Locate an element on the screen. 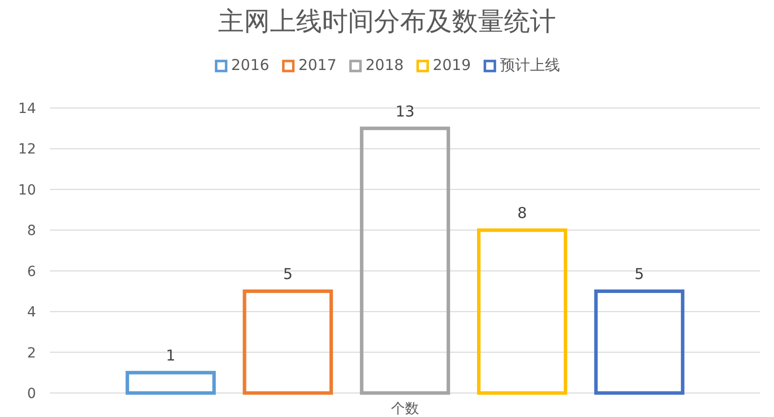 Image resolution: width=774 pixels, height=417 pixels. legend-label: 2018 is located at coordinates (385, 65).